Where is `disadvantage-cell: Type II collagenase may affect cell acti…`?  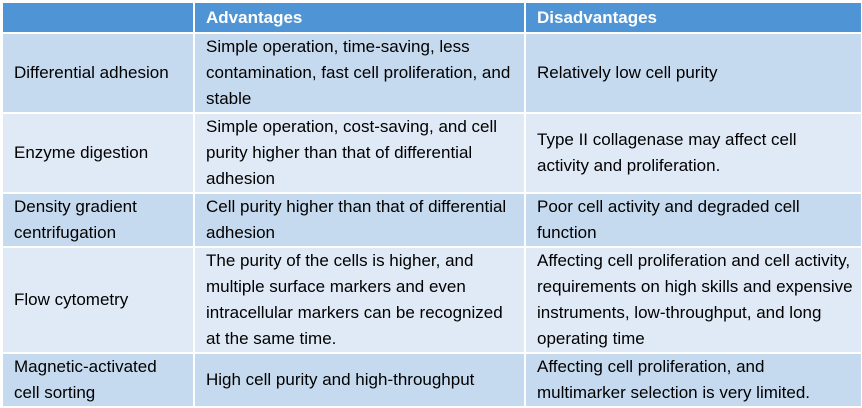 disadvantage-cell: Type II collagenase may affect cell acti… is located at coordinates (693, 153).